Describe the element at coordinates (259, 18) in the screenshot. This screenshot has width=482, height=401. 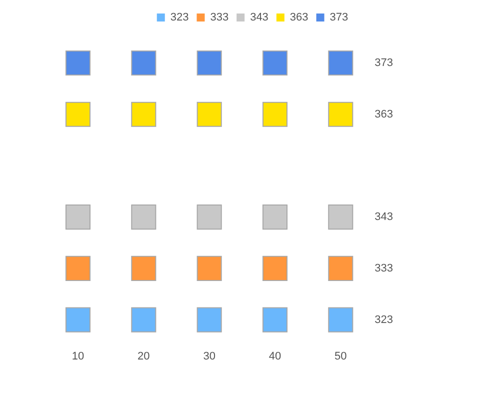
I see `legend-label: 343` at that location.